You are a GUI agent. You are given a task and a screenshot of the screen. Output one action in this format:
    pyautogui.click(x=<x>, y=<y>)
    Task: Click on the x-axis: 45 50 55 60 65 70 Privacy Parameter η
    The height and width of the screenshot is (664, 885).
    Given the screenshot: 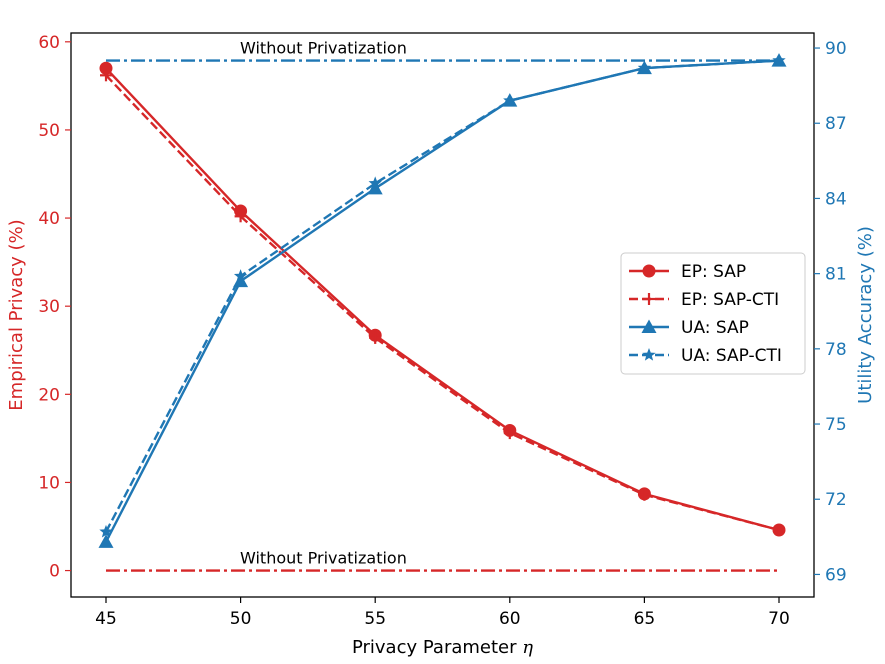 What is the action you would take?
    pyautogui.click(x=442, y=627)
    